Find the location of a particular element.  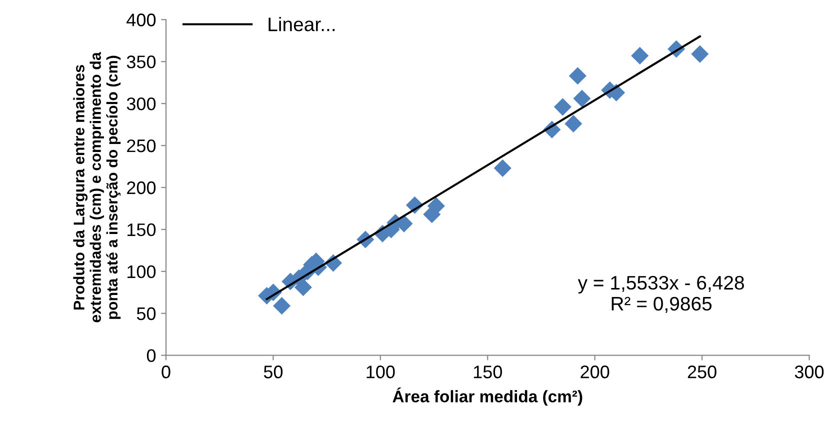

x-tick-label: 250 is located at coordinates (702, 372).